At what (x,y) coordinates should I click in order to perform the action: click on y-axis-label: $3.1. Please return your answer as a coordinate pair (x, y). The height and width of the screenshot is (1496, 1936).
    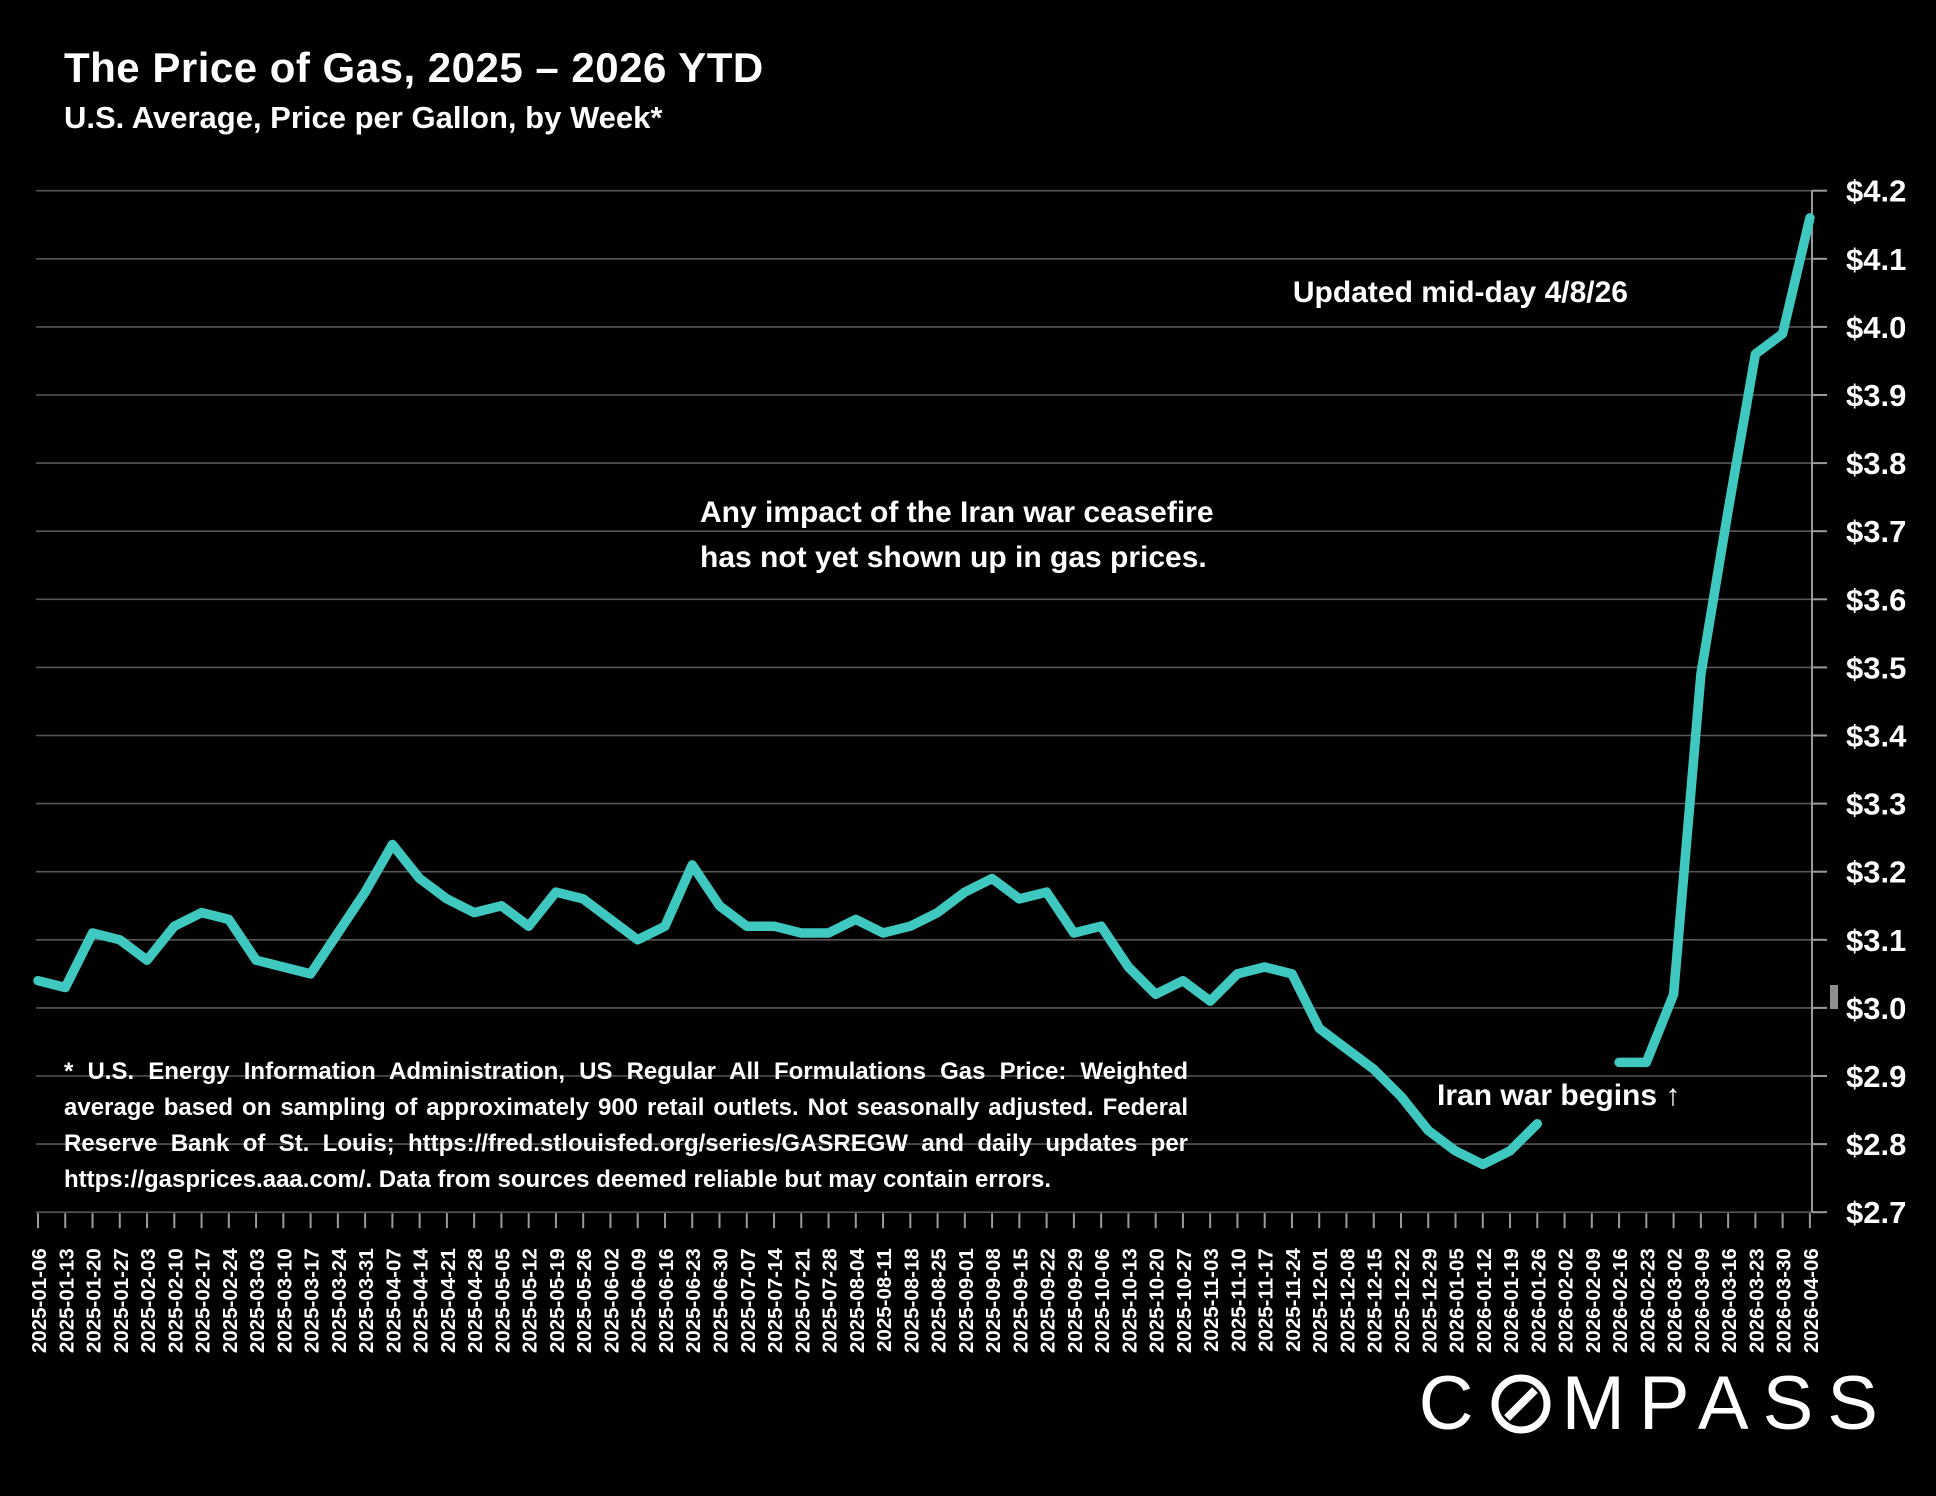
    Looking at the image, I should click on (1876, 940).